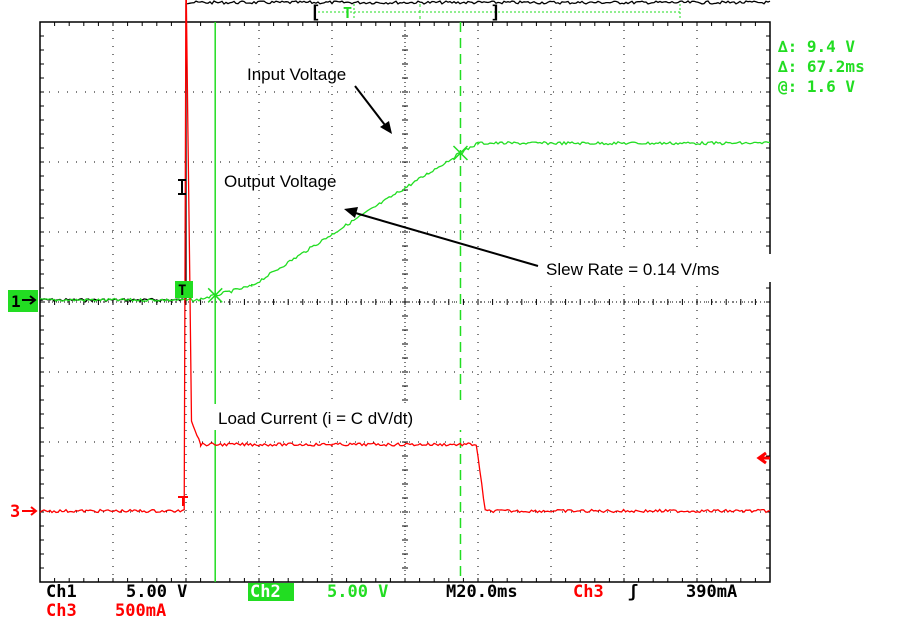 This screenshot has height=625, width=907. Describe the element at coordinates (357, 592) in the screenshot. I see `ch2-scale: 5.00 V` at that location.